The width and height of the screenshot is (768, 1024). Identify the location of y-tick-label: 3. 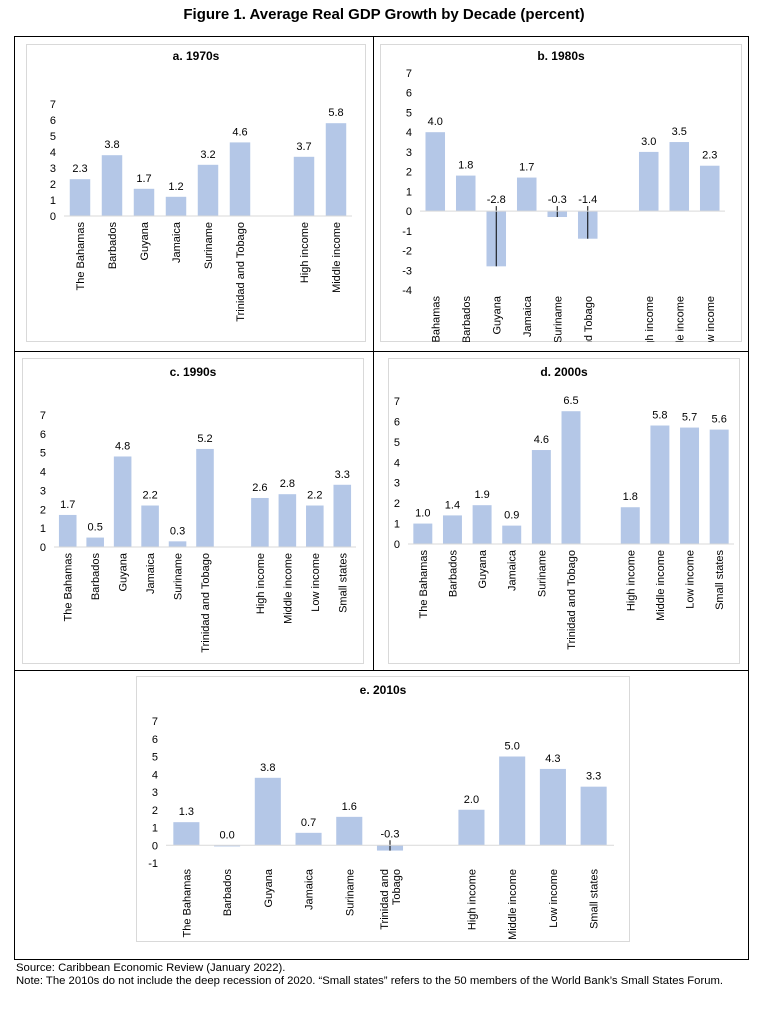
(397, 484).